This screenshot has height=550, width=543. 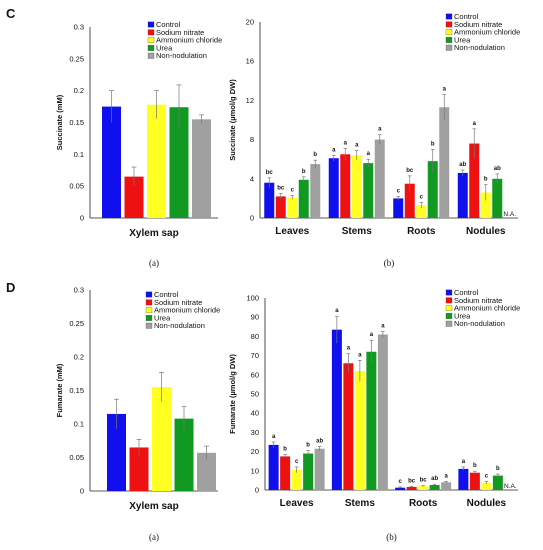 I want to click on y-tick-label: 0.2, so click(x=79, y=90).